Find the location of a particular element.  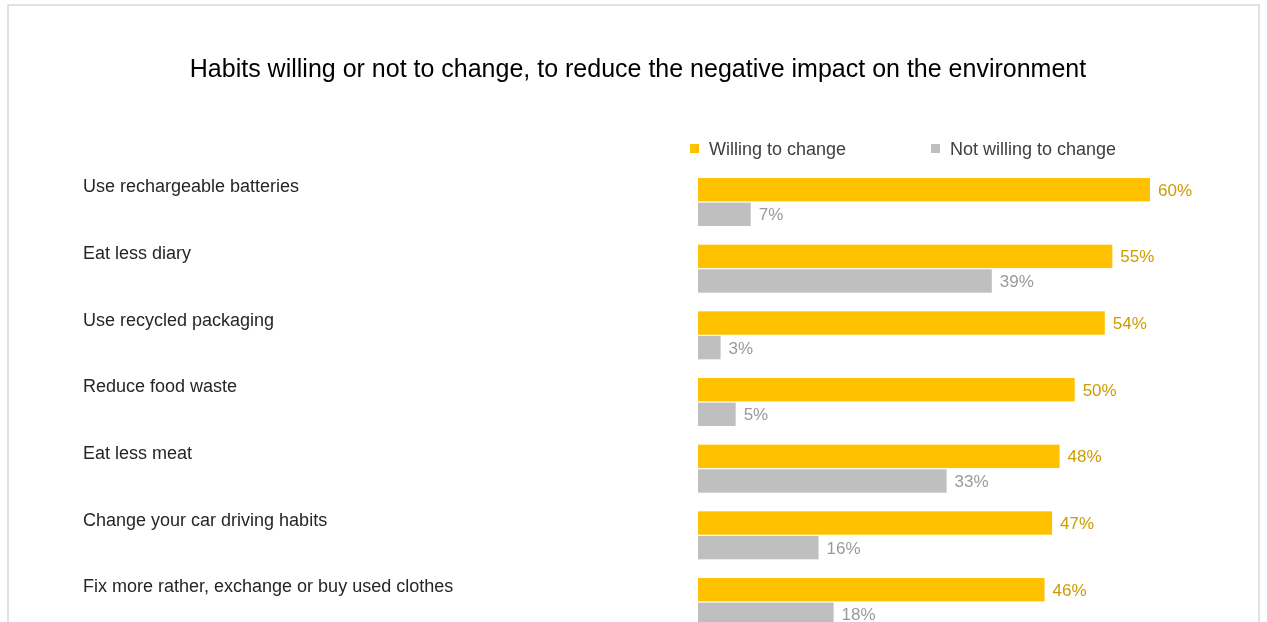

y-tick-label: Reduce food waste is located at coordinates (160, 386).